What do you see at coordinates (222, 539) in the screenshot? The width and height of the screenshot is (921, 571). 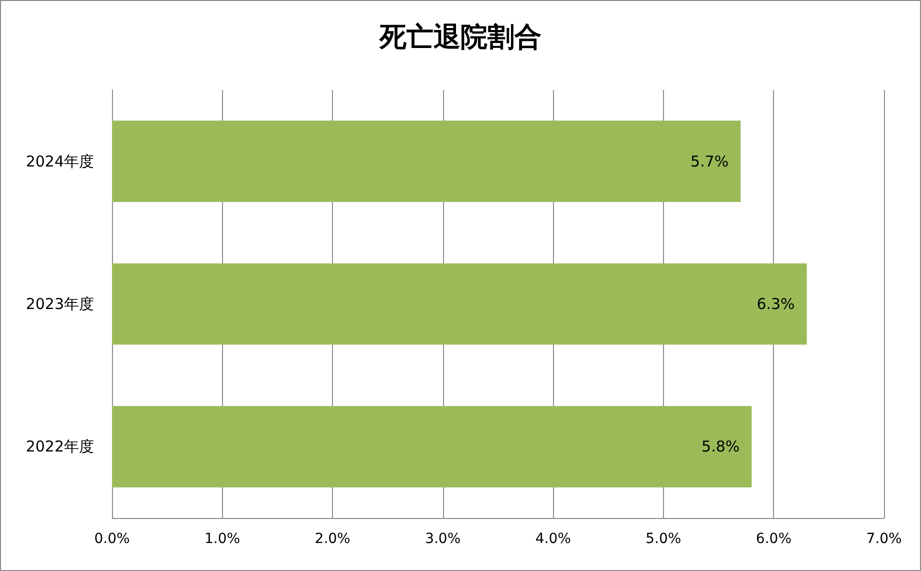 I see `x-tick-label: 1.0%` at bounding box center [222, 539].